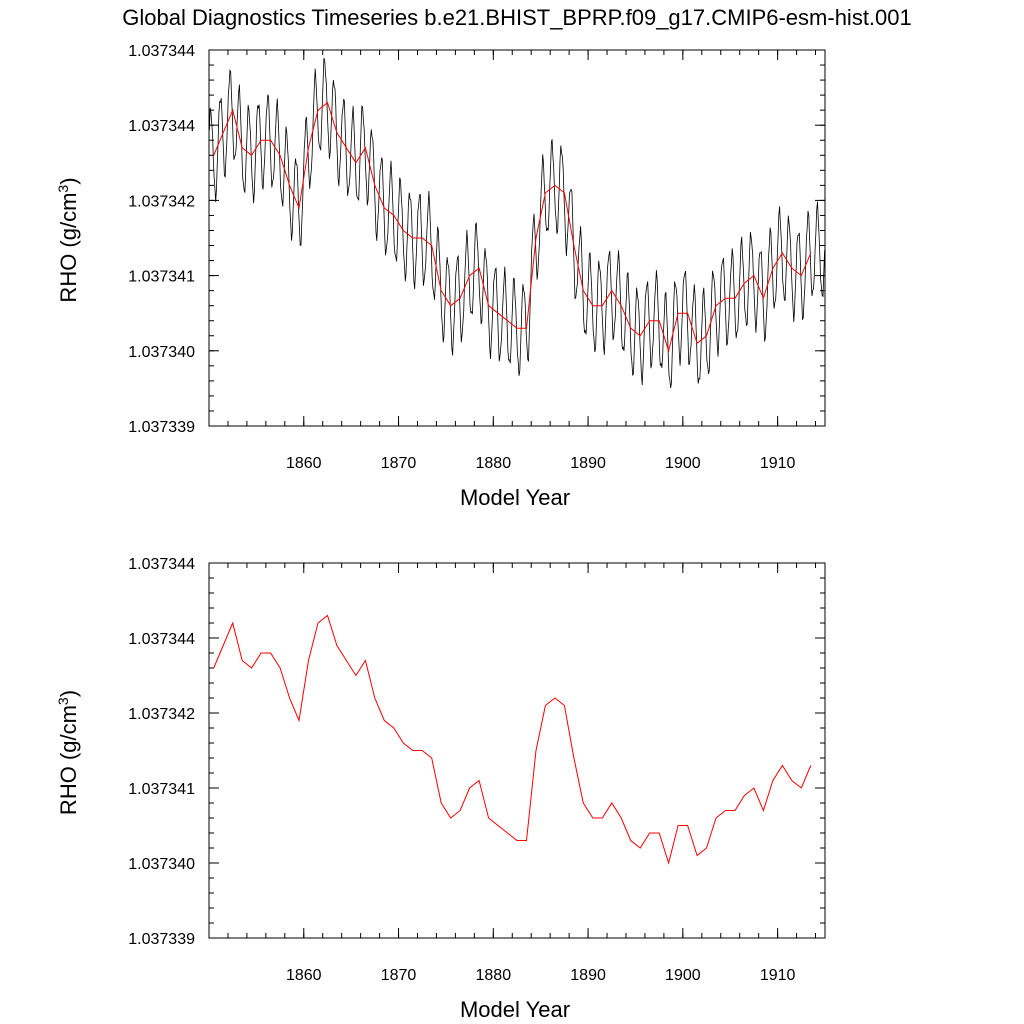 This screenshot has height=1024, width=1024. I want to click on bottom-panel-plot-area, so click(512, 739).